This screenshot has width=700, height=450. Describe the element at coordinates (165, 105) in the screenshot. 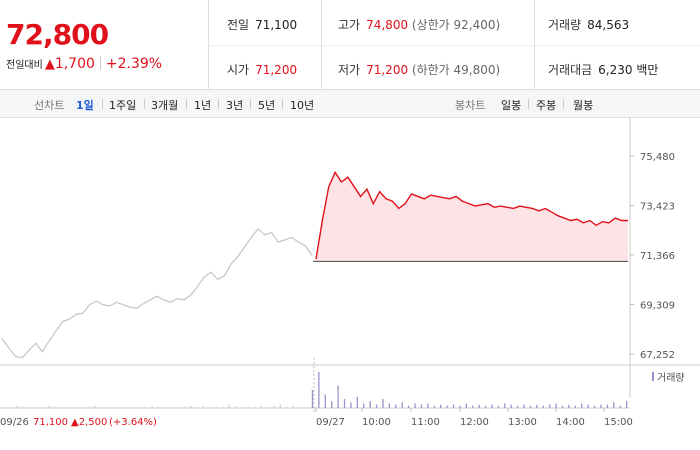

I see `period-tab-3m: 3개월` at that location.